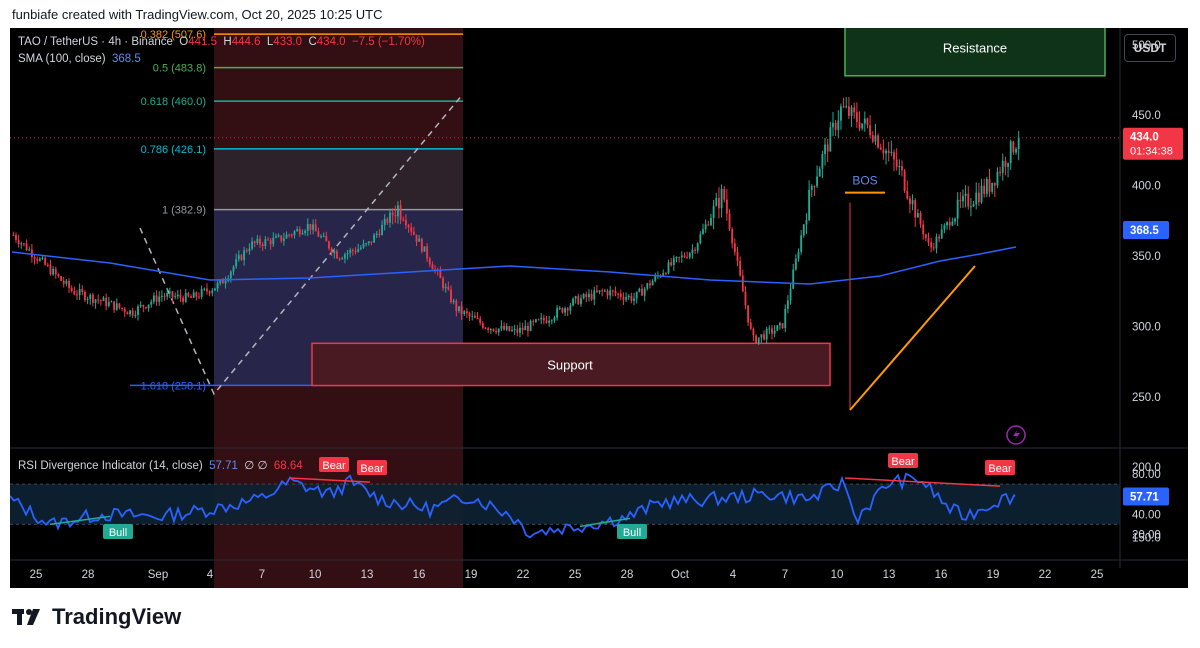 The width and height of the screenshot is (1200, 648). I want to click on time-tick: 25, so click(1097, 575).